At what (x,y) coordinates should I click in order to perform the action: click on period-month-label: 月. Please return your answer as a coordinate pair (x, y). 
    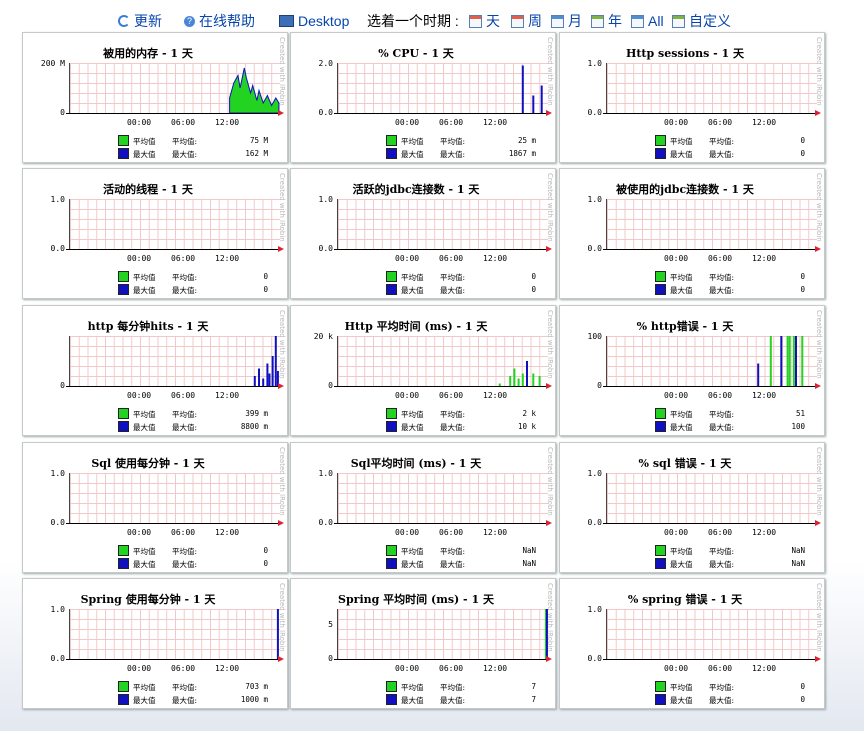
    Looking at the image, I should click on (575, 21).